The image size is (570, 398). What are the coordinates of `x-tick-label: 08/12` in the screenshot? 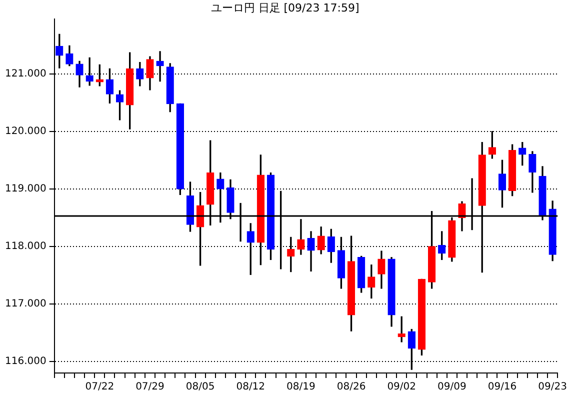 It's located at (251, 387).